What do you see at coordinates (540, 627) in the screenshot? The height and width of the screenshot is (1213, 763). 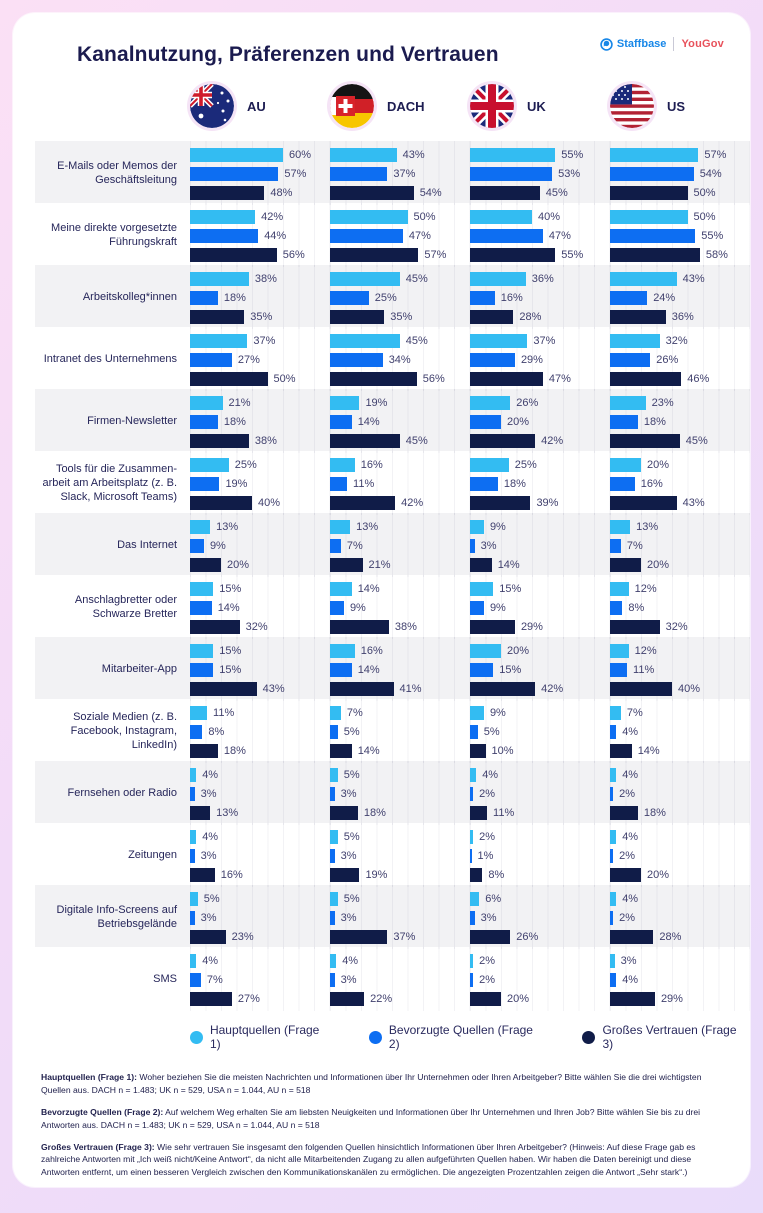 I see `bar-track: 29%` at bounding box center [540, 627].